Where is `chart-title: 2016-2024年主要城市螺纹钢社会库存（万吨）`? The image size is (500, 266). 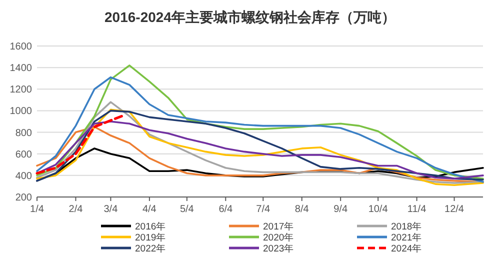
chart-title: 2016-2024年主要城市螺纹钢社会库存（万吨） is located at coordinates (250, 17).